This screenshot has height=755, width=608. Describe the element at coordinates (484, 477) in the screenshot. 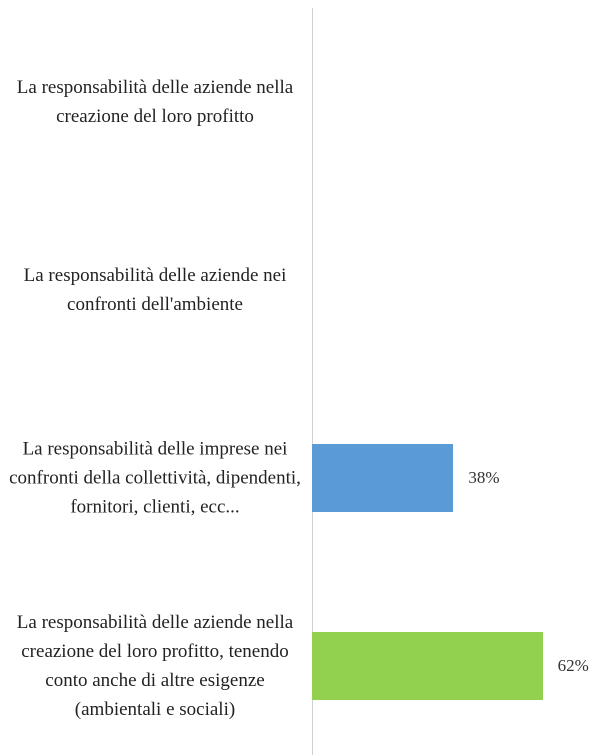

I see `value-label: 38%` at that location.